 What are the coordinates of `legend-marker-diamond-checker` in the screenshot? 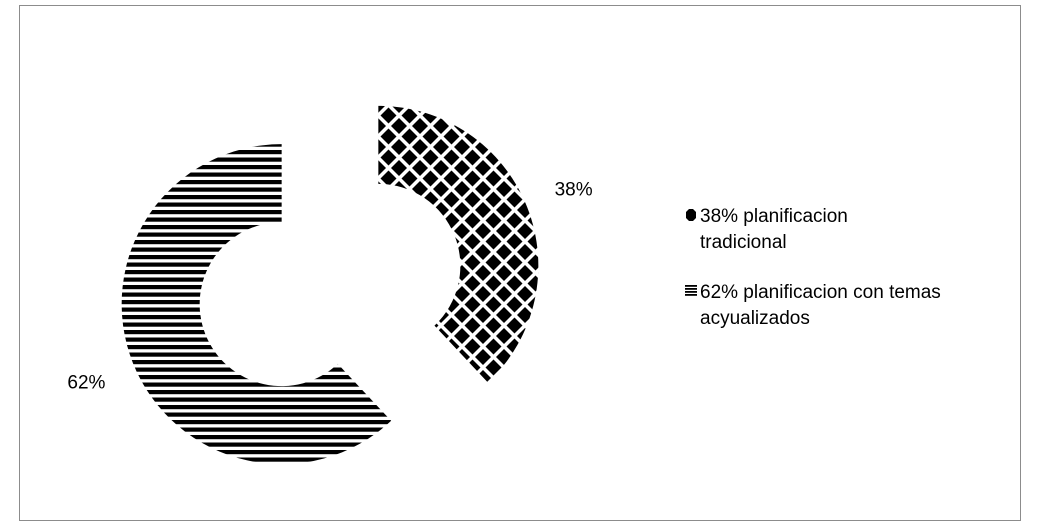 It's located at (691, 215).